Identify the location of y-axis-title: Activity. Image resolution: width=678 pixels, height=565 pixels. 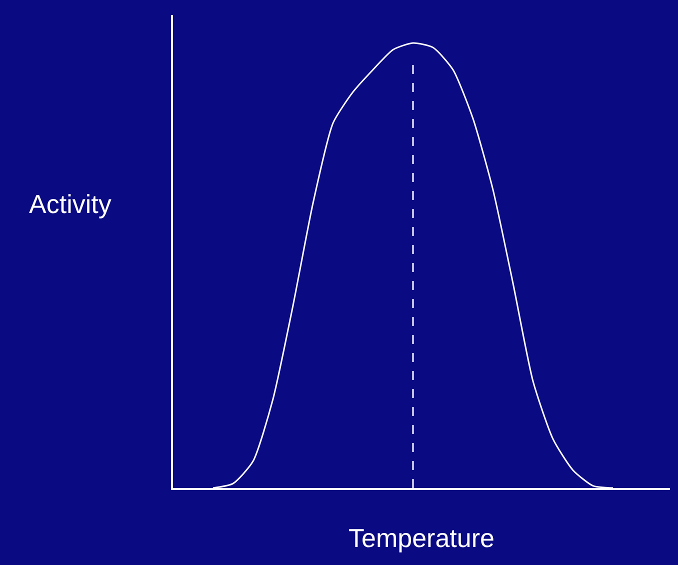
(70, 204).